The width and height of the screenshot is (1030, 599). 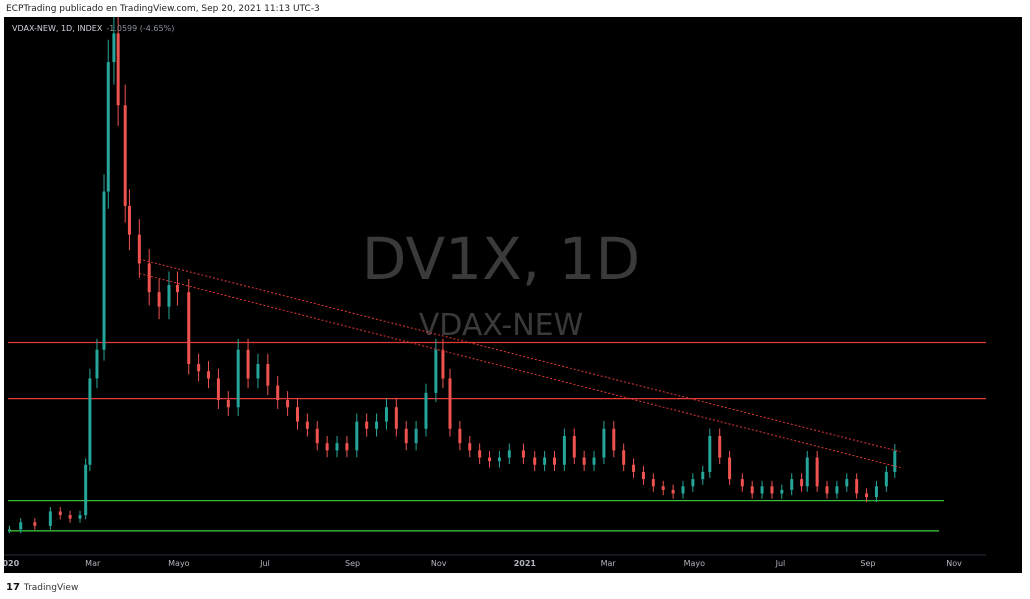 What do you see at coordinates (51, 587) in the screenshot?
I see `brand-label: TradingView` at bounding box center [51, 587].